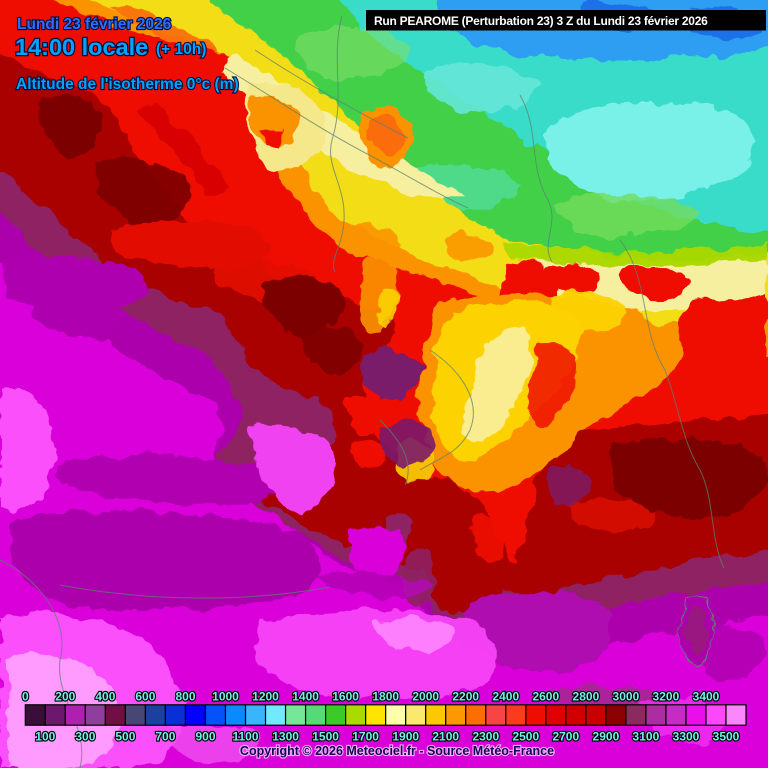 The width and height of the screenshot is (768, 768). What do you see at coordinates (525, 737) in the screenshot?
I see `svg-text: 2500` at bounding box center [525, 737].